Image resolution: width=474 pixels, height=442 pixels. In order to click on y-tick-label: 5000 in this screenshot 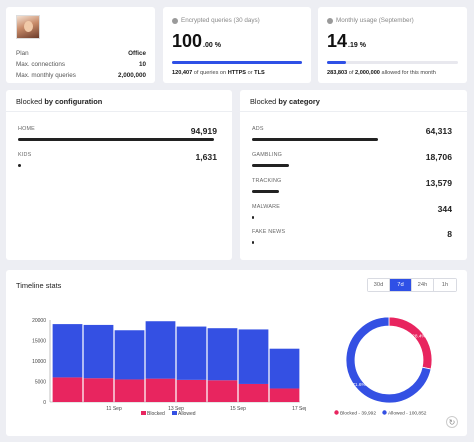, I will do `click(40, 382)`.